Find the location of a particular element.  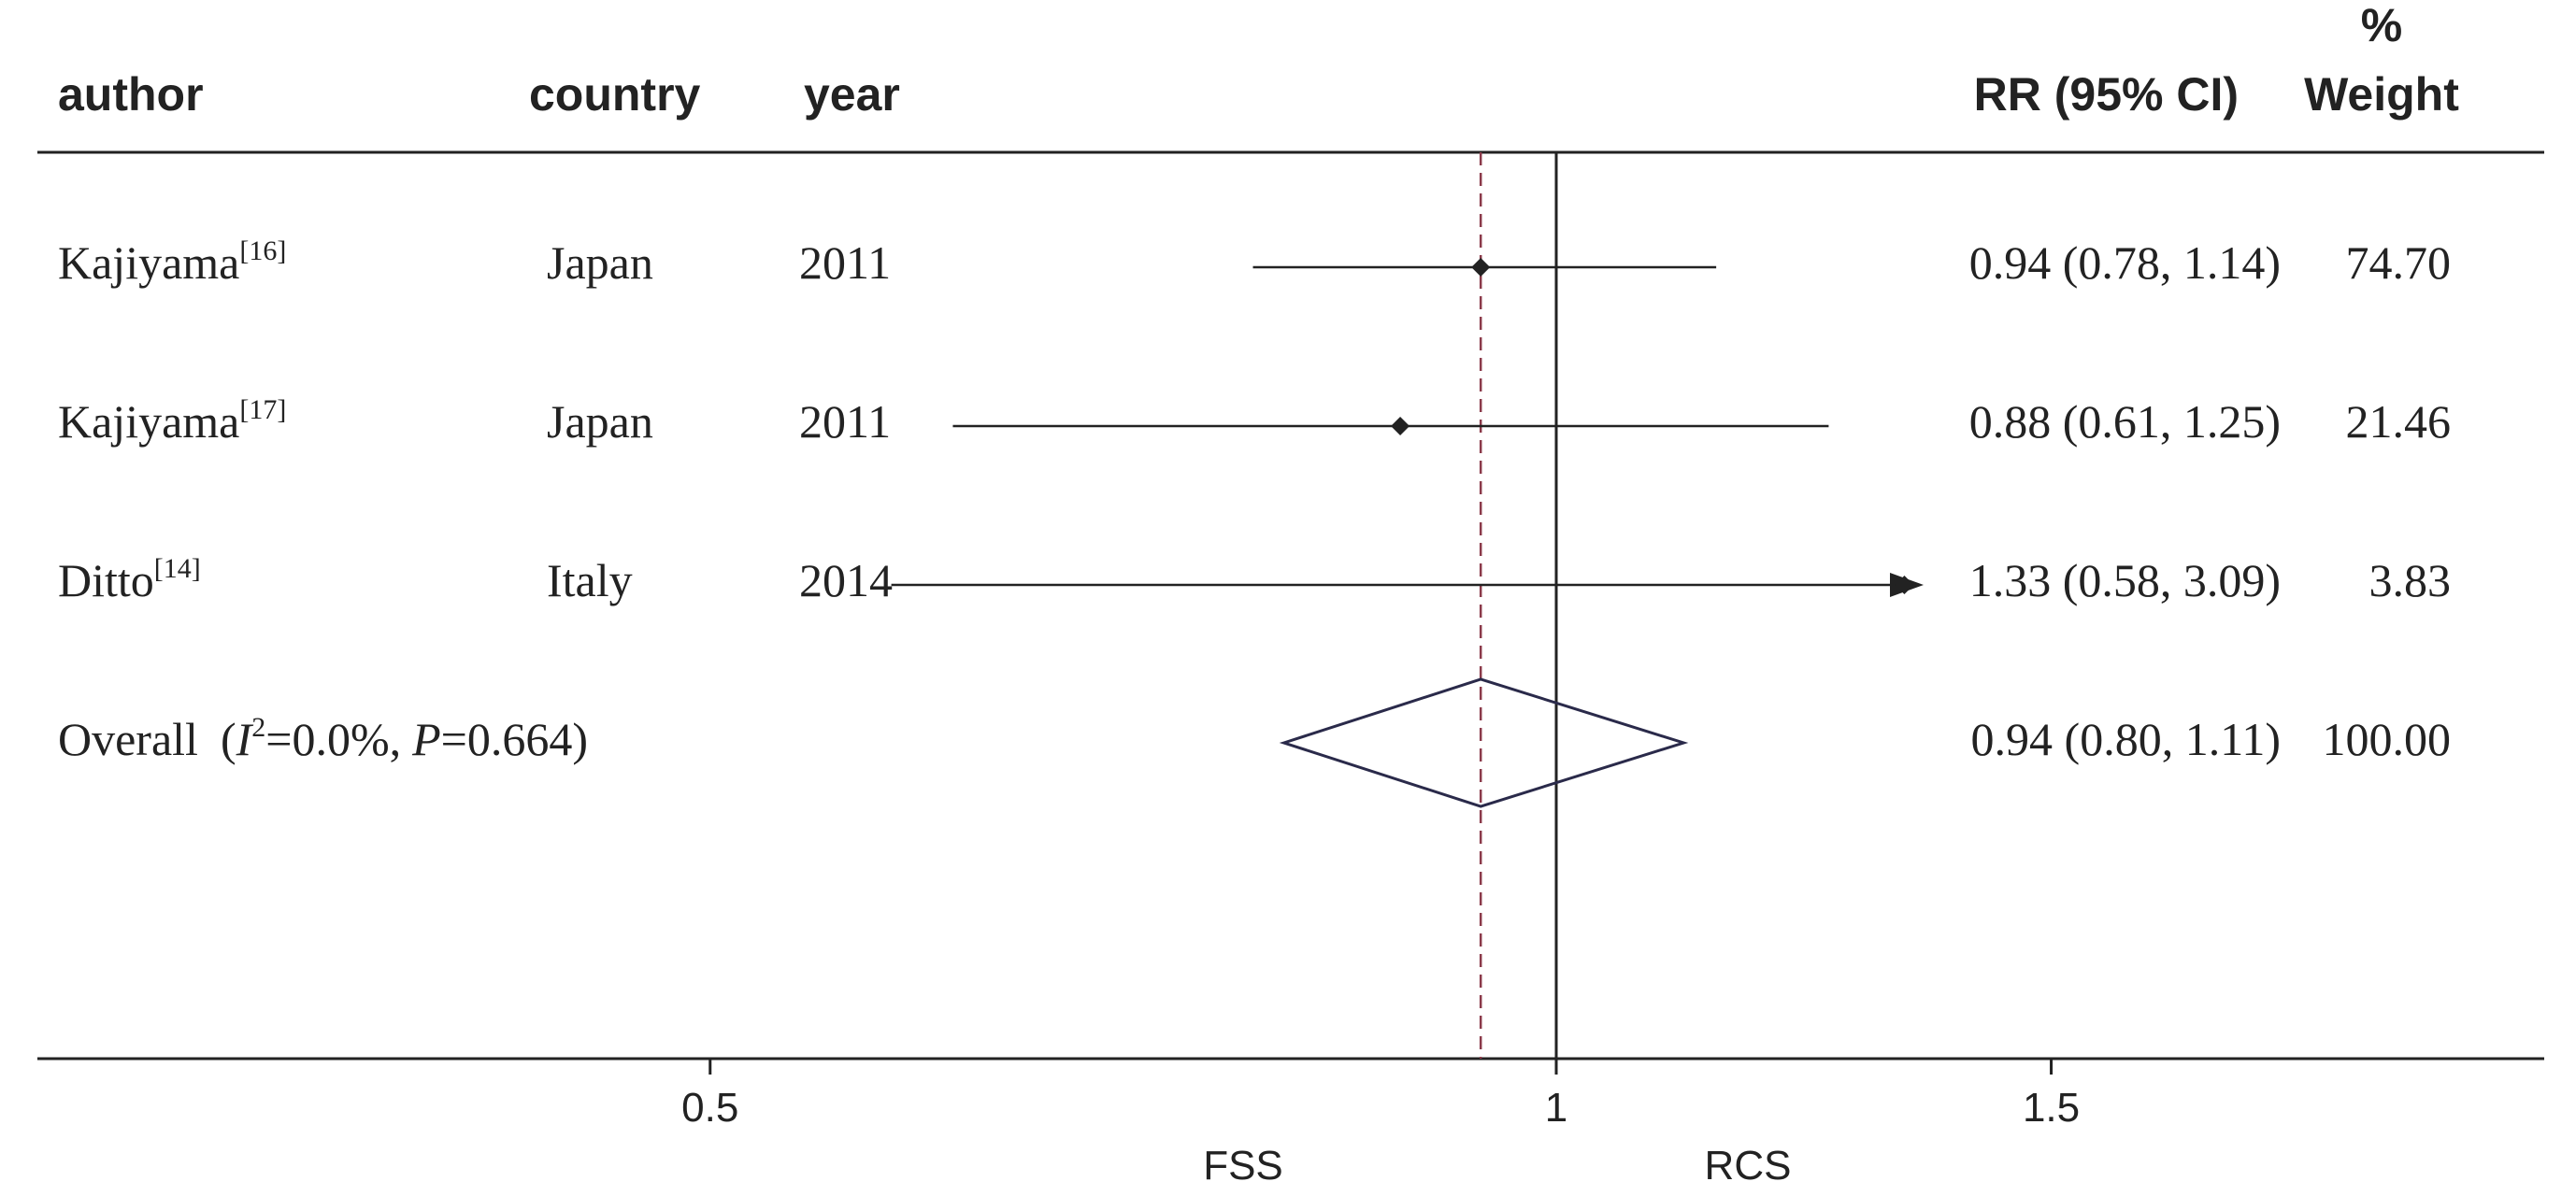

header-weight-percent: % is located at coordinates (2381, 25).